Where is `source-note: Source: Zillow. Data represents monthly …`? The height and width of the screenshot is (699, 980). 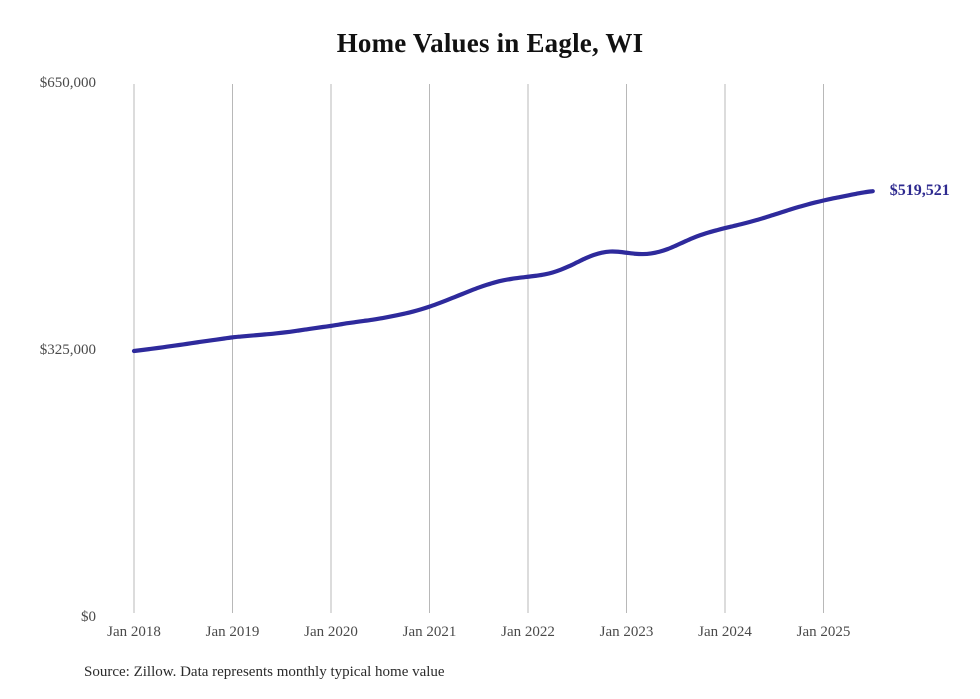 source-note: Source: Zillow. Data represents monthly … is located at coordinates (264, 672).